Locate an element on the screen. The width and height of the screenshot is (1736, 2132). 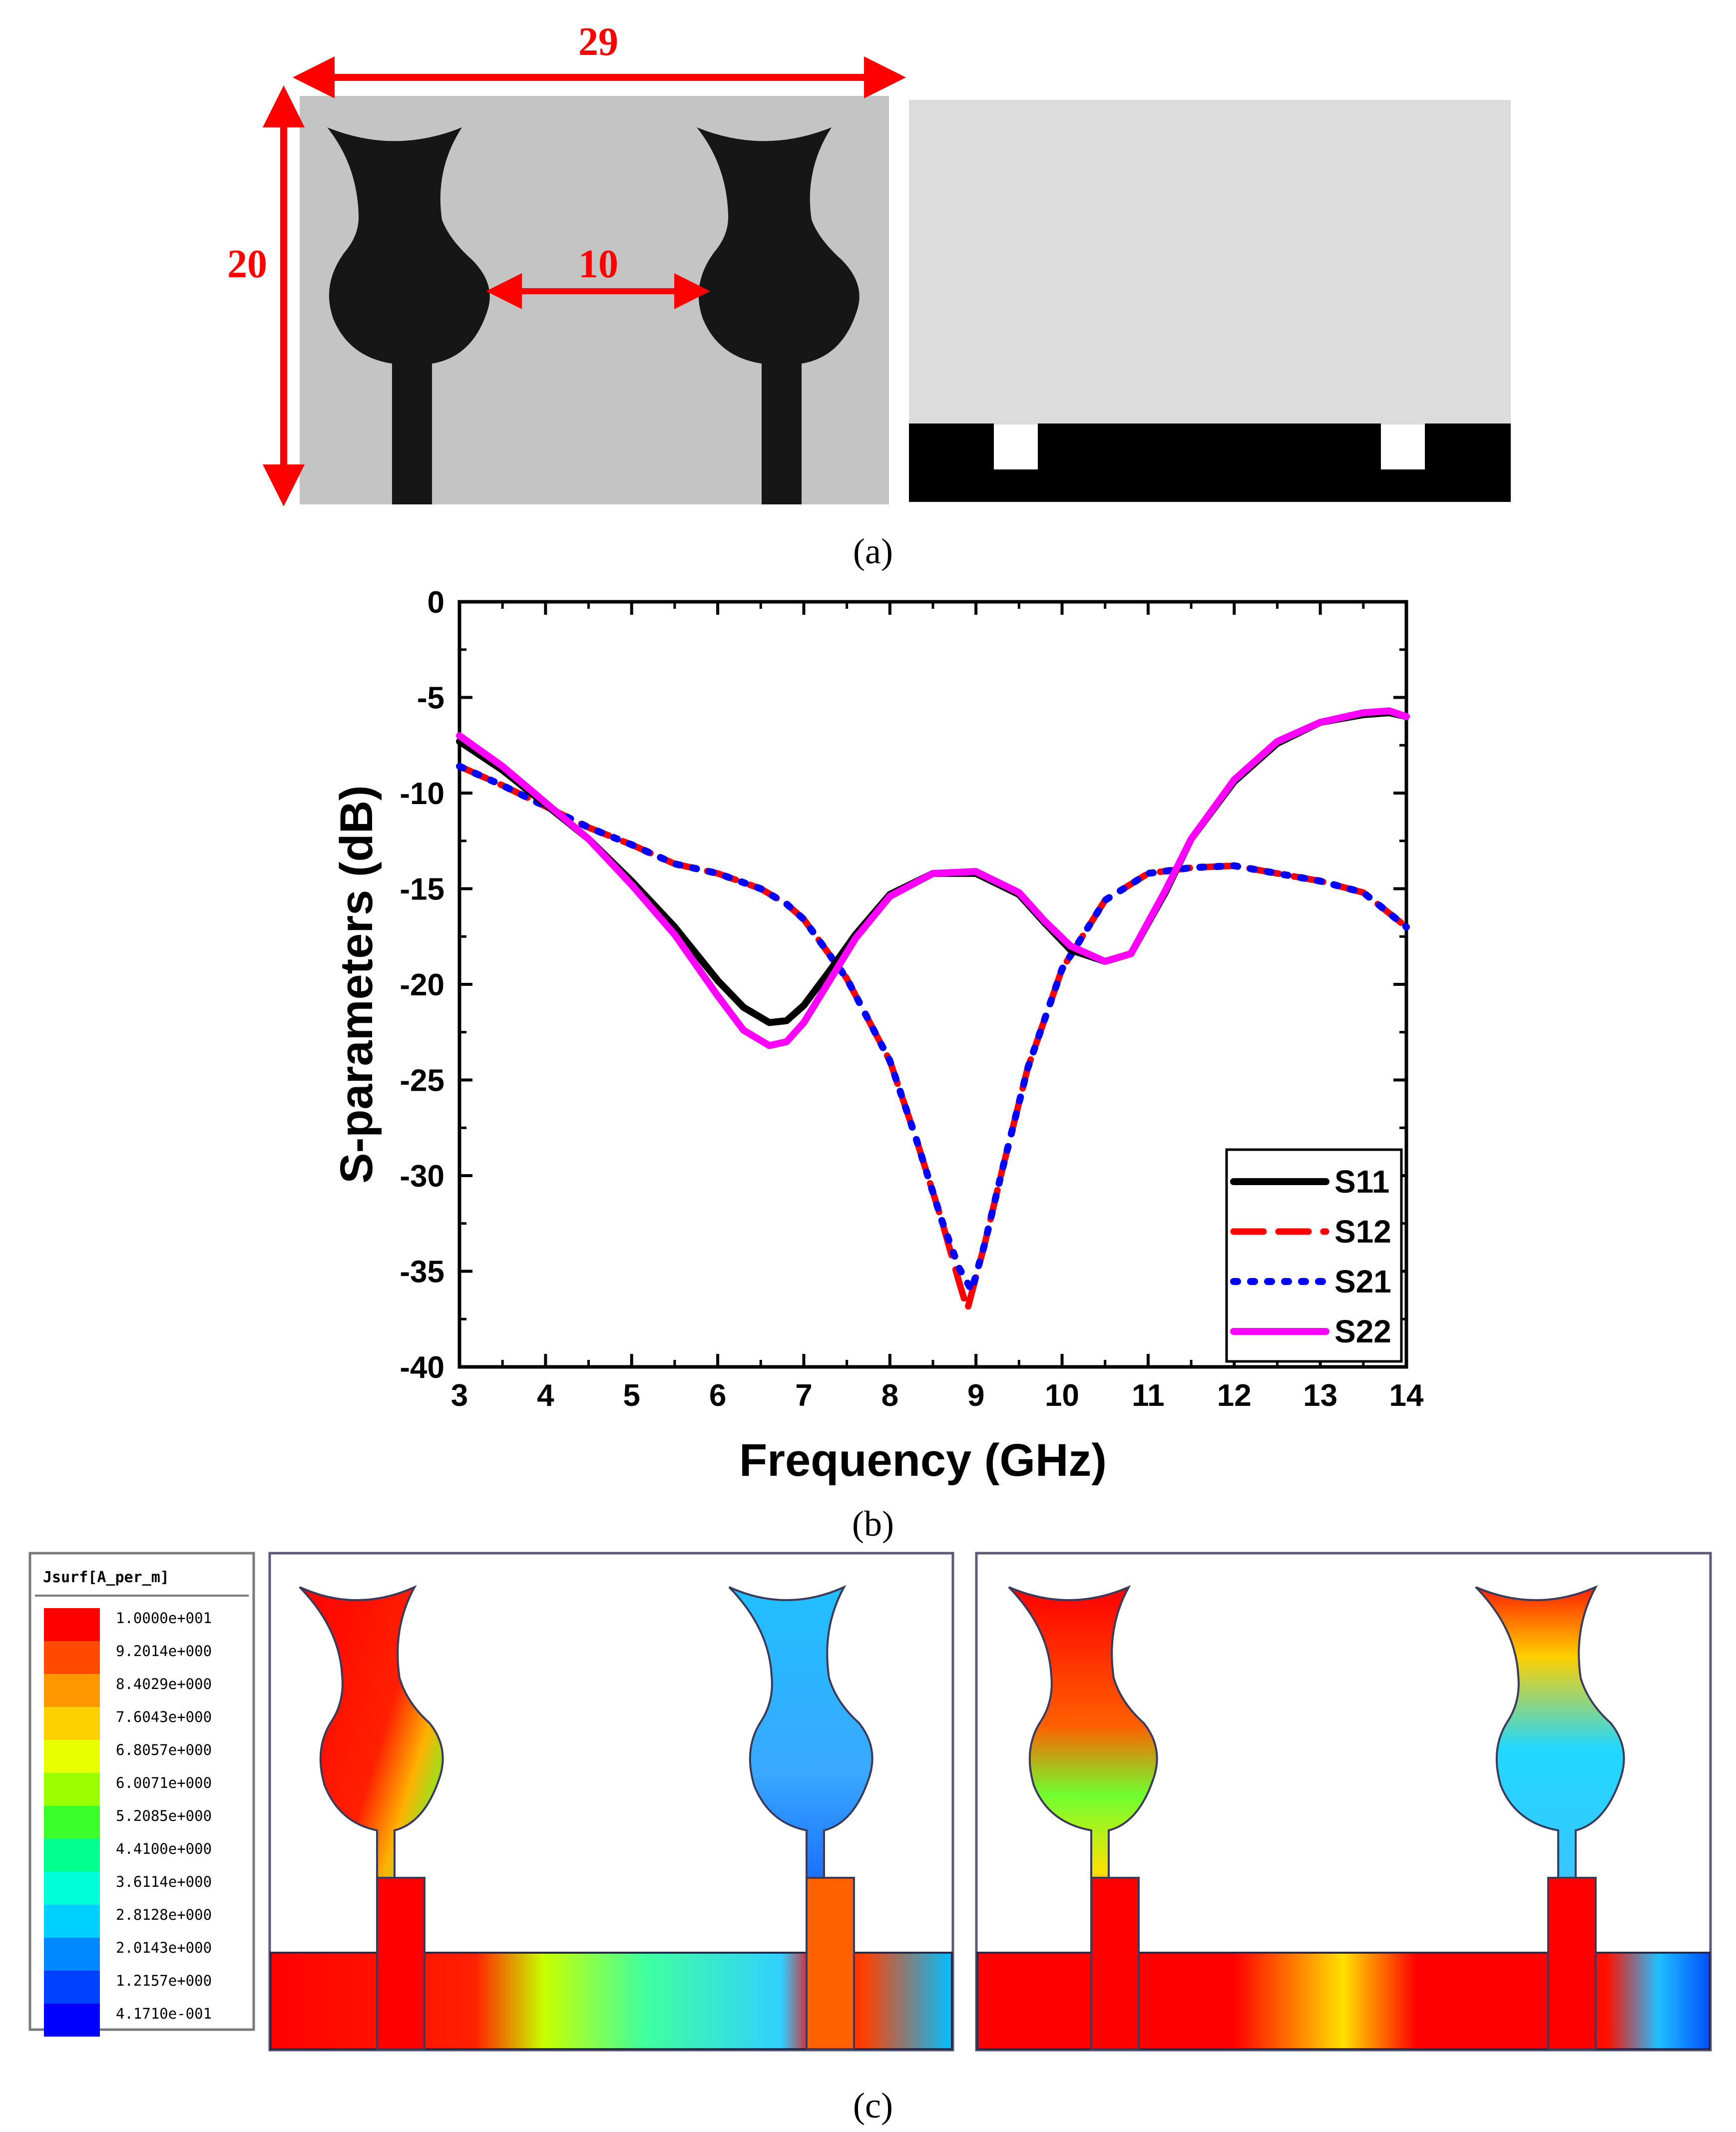
caption-c: (c) is located at coordinates (873, 2106).